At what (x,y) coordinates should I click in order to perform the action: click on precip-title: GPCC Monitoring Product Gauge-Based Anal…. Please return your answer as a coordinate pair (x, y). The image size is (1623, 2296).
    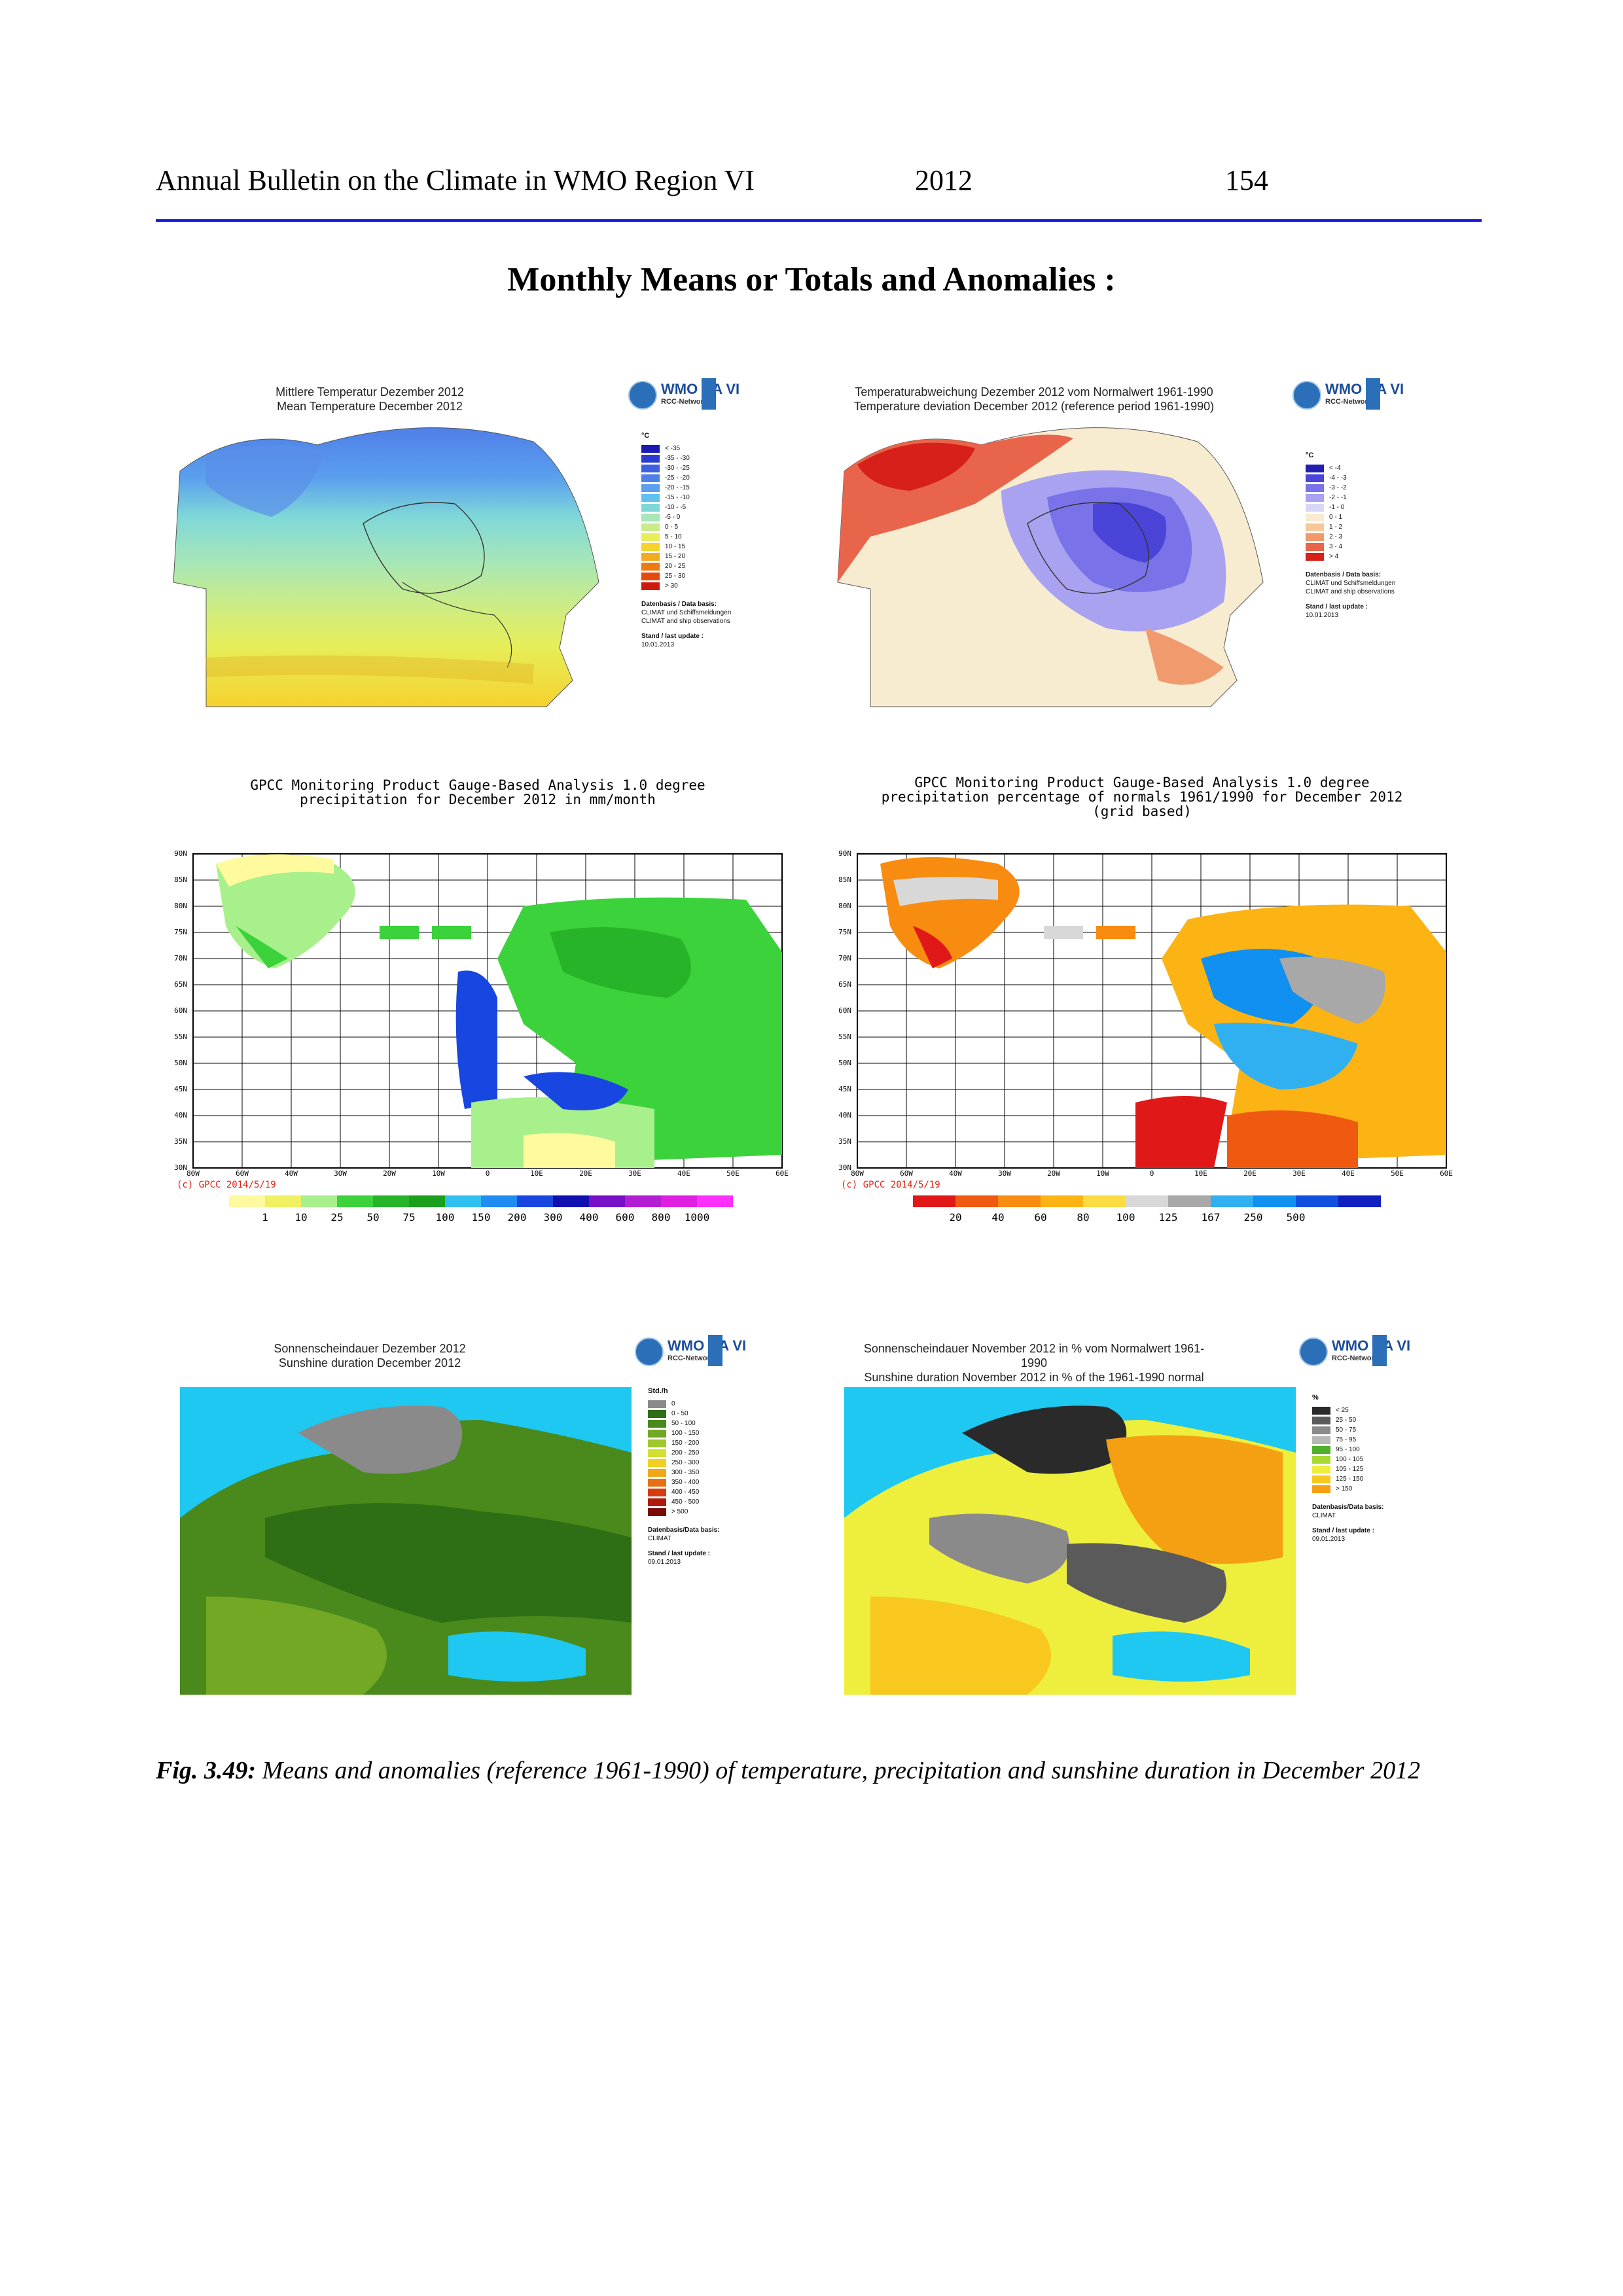
    Looking at the image, I should click on (478, 792).